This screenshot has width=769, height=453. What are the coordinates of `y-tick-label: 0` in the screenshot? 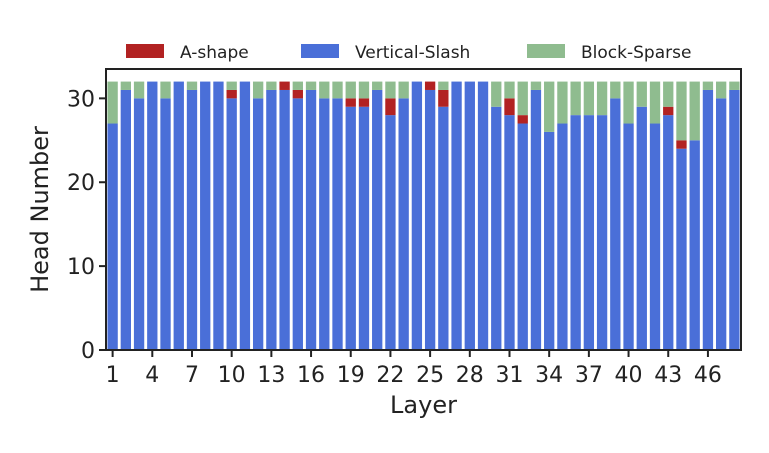 It's located at (88, 351).